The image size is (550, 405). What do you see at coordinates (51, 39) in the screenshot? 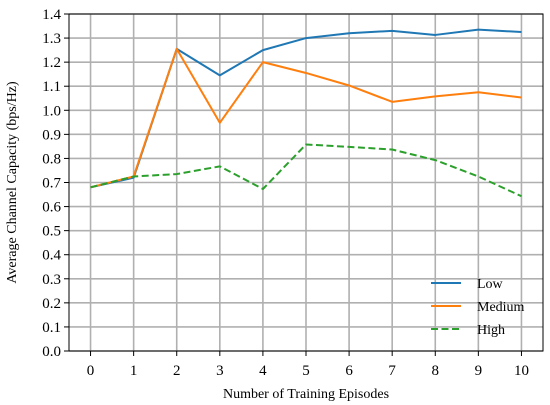
I see `y-tick-label: 1.3` at bounding box center [51, 39].